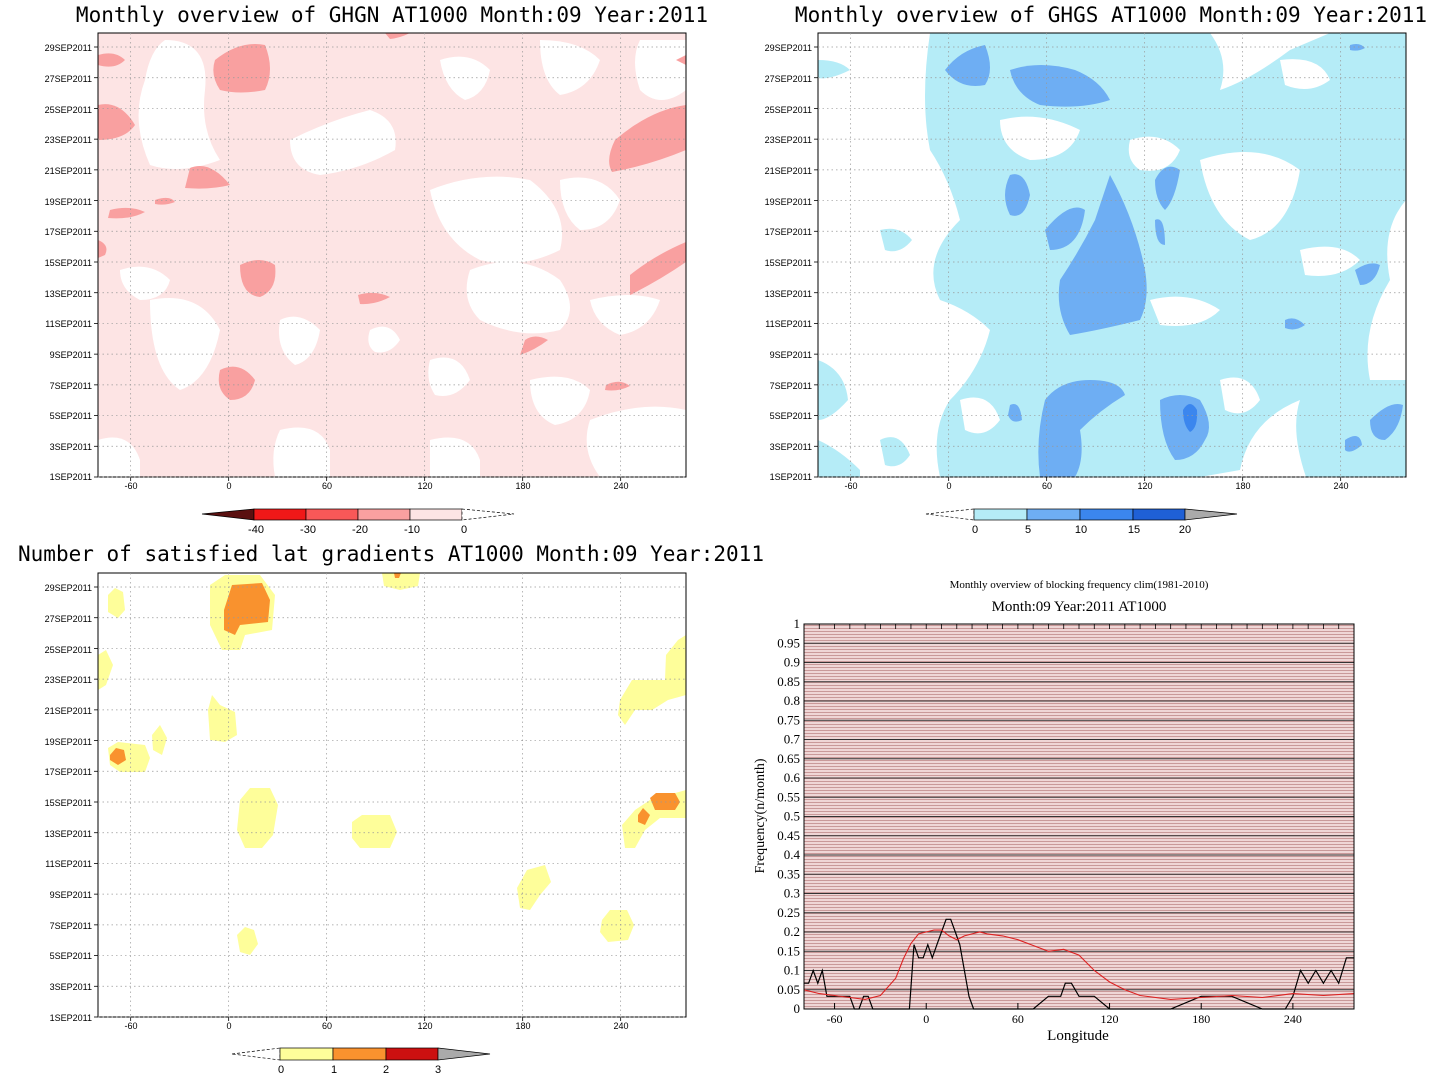 Image resolution: width=1440 pixels, height=1091 pixels. I want to click on blocking-y-tick: 0, so click(797, 1008).